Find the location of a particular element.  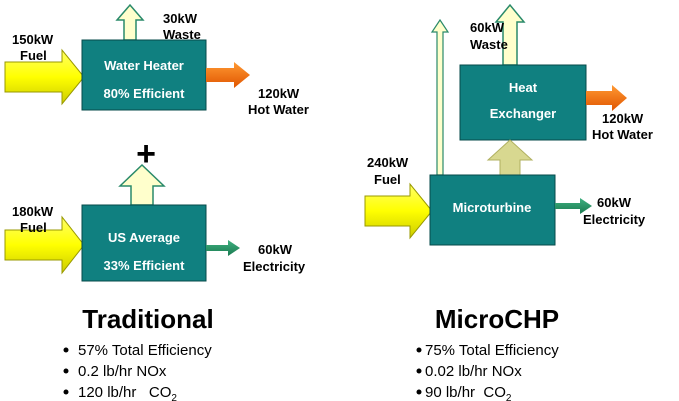

text: 120 lb/hr CO is located at coordinates (124, 392).